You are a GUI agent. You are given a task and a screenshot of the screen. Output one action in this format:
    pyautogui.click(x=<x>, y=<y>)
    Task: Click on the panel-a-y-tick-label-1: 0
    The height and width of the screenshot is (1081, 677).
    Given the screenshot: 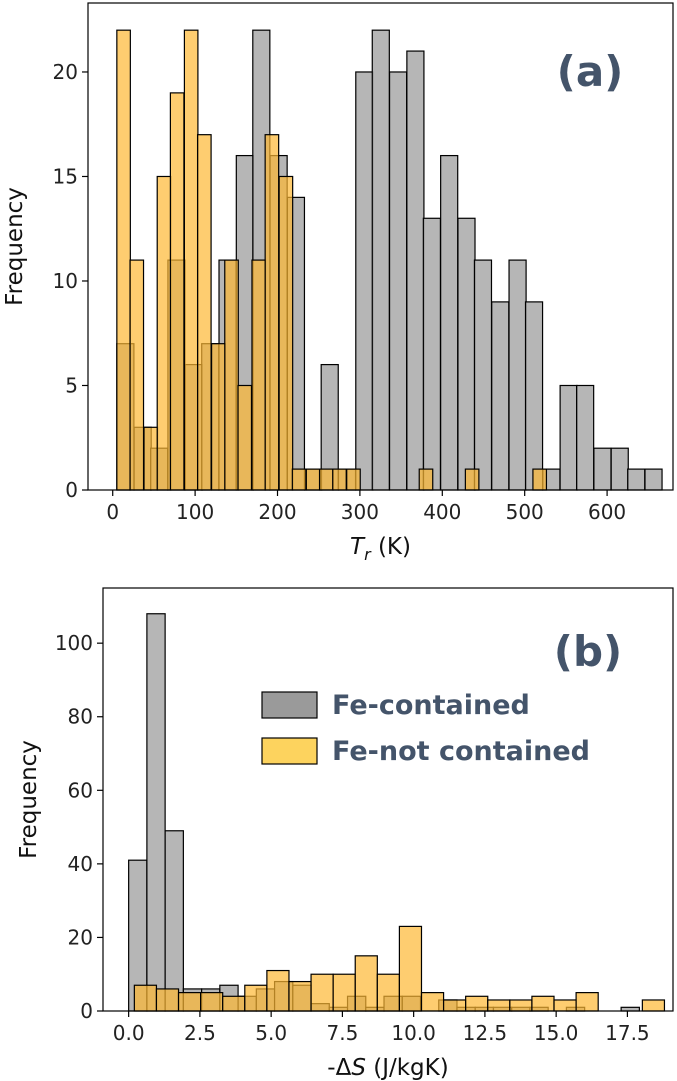 What is the action you would take?
    pyautogui.click(x=71, y=490)
    